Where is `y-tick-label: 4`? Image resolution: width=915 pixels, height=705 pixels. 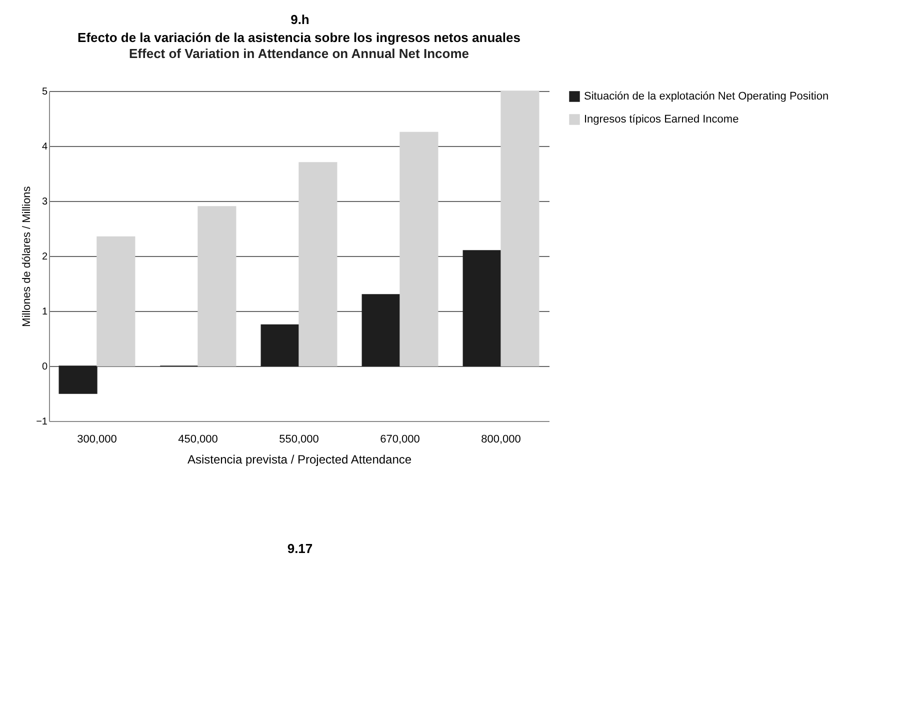 y-tick-label: 4 is located at coordinates (45, 147).